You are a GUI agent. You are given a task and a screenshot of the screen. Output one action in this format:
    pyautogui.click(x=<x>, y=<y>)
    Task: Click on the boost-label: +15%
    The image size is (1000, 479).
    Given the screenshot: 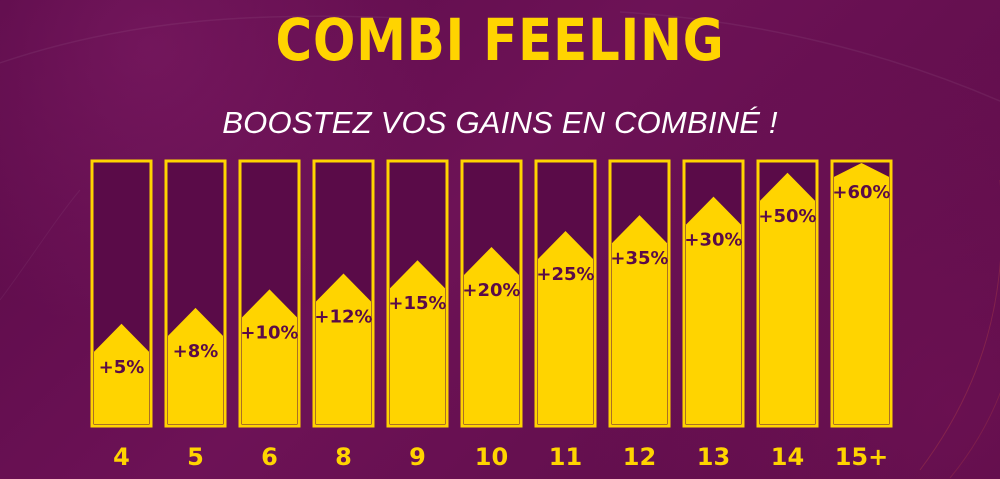 What is the action you would take?
    pyautogui.click(x=417, y=303)
    